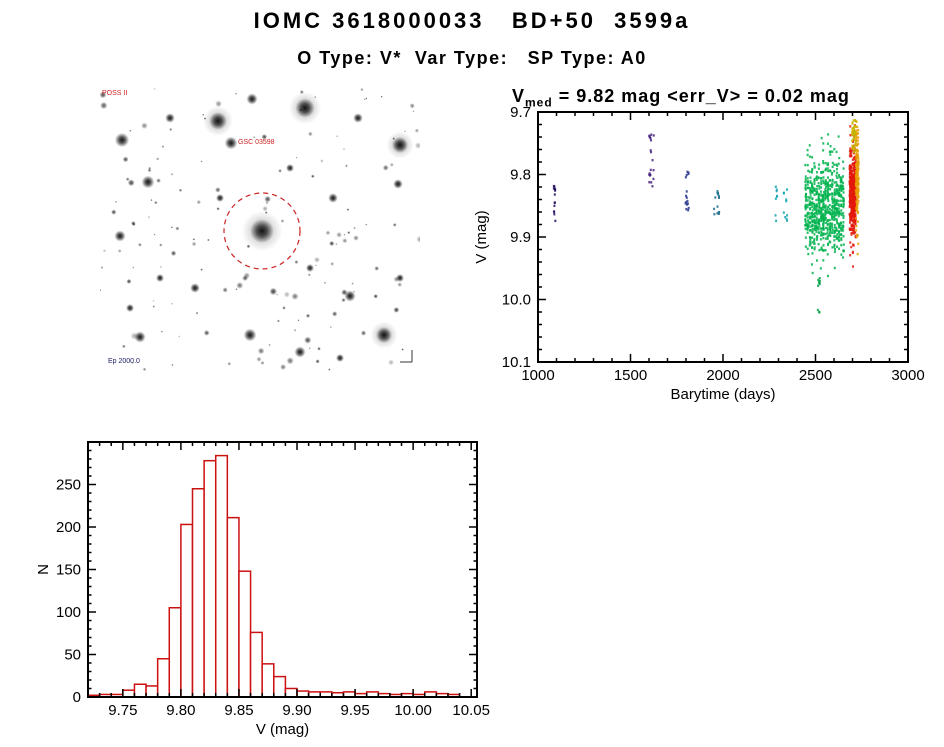 This screenshot has height=747, width=944. Describe the element at coordinates (472, 20) in the screenshot. I see `page-title: IOMC 3618000033 BD+50 3599a` at that location.